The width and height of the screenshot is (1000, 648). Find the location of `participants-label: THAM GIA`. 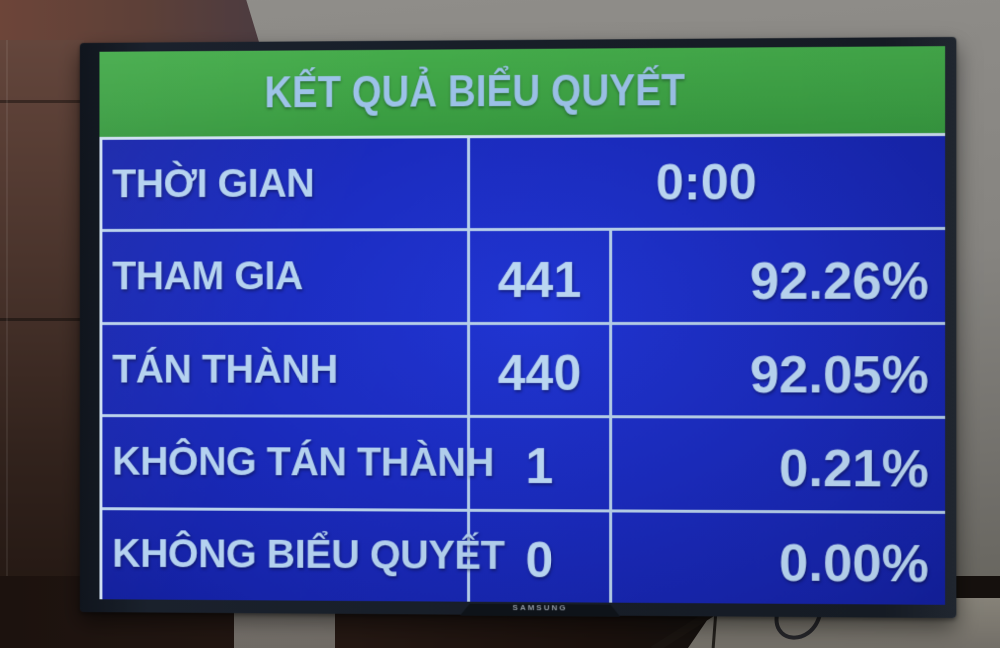

participants-label: THAM GIA is located at coordinates (286, 276).